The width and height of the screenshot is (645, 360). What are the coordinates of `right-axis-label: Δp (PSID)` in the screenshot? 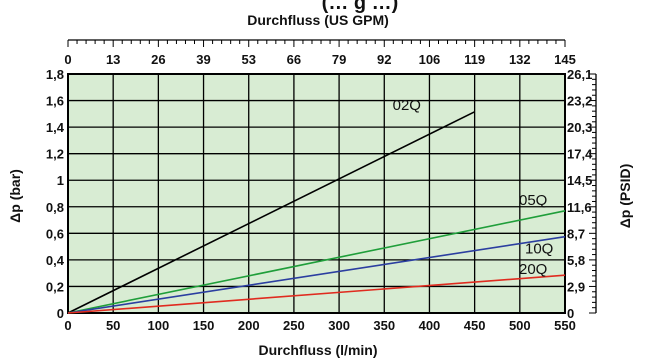 It's located at (625, 196).